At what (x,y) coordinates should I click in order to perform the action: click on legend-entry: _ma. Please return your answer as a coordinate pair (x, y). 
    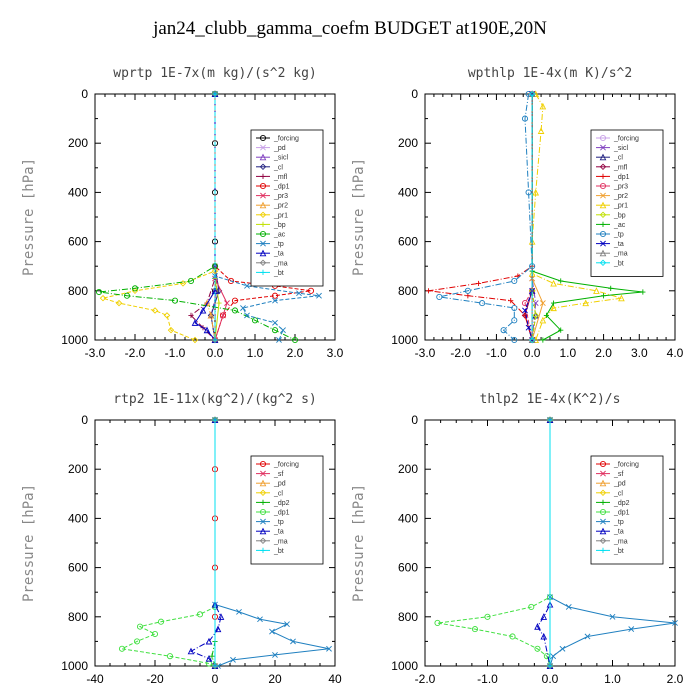
    Looking at the image, I should click on (280, 263).